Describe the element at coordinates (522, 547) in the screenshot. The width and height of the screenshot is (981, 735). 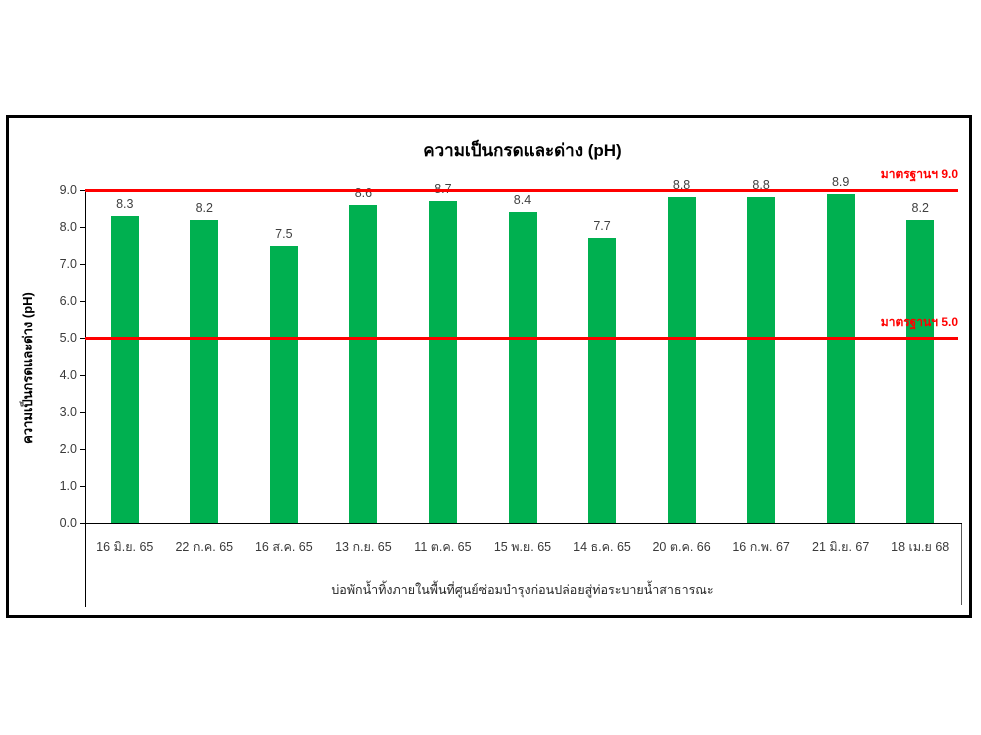
I see `x-tick-label: 15 พ.ย. 65` at that location.